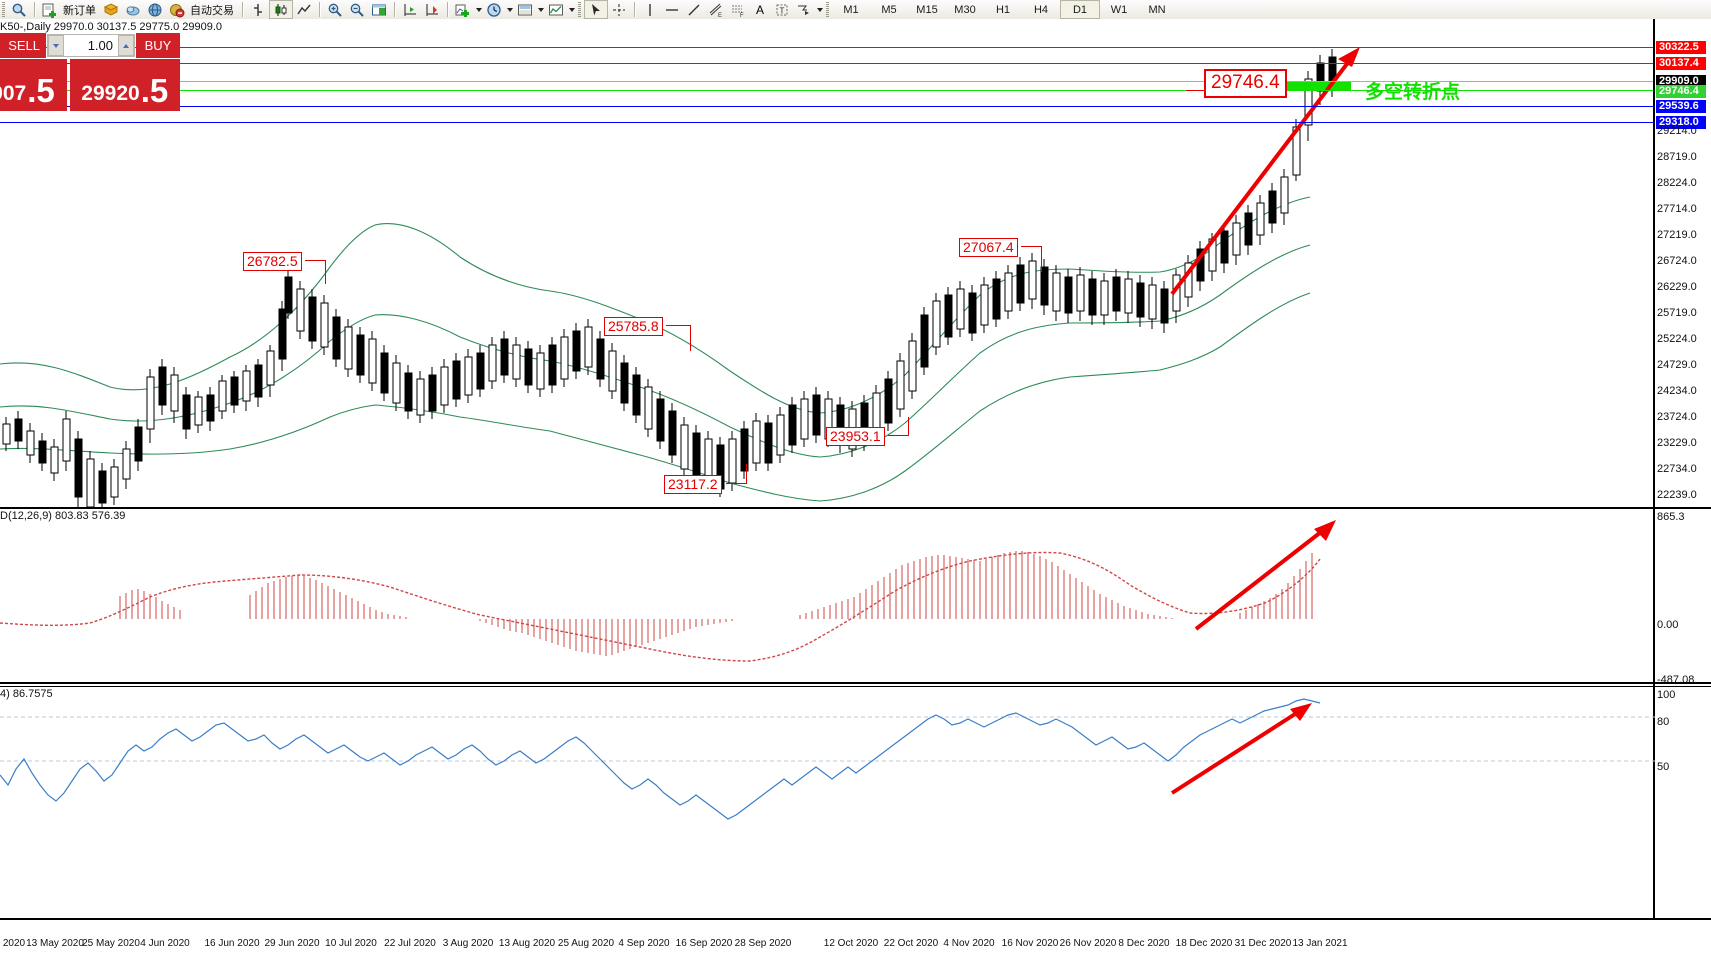  What do you see at coordinates (56, 45) in the screenshot?
I see `volume-decrement-chevron-down-icon` at bounding box center [56, 45].